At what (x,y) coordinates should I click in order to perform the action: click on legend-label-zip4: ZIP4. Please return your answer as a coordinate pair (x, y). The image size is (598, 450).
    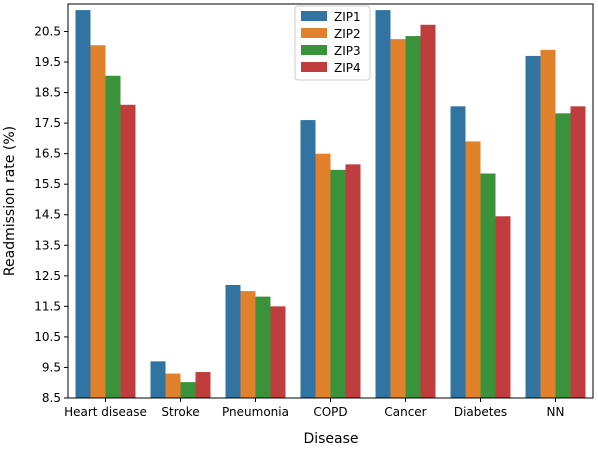
    Looking at the image, I should click on (347, 68).